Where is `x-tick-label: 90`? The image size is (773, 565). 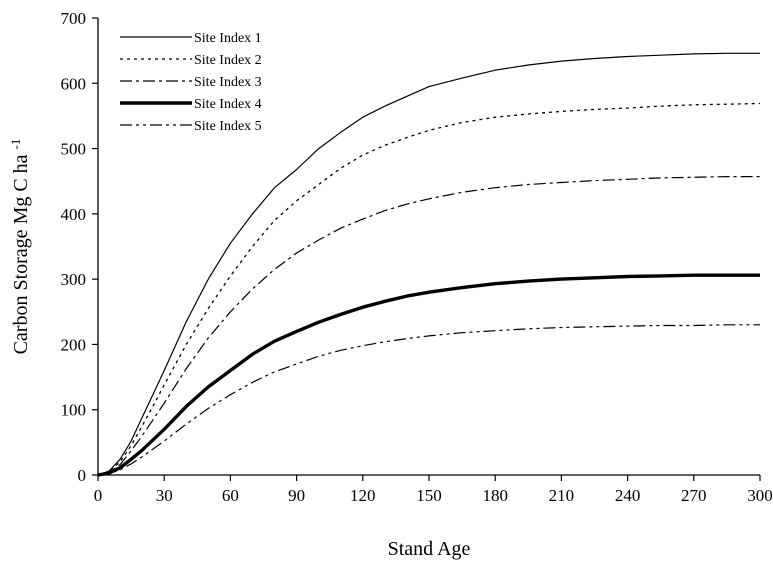
x-tick-label: 90 is located at coordinates (296, 495).